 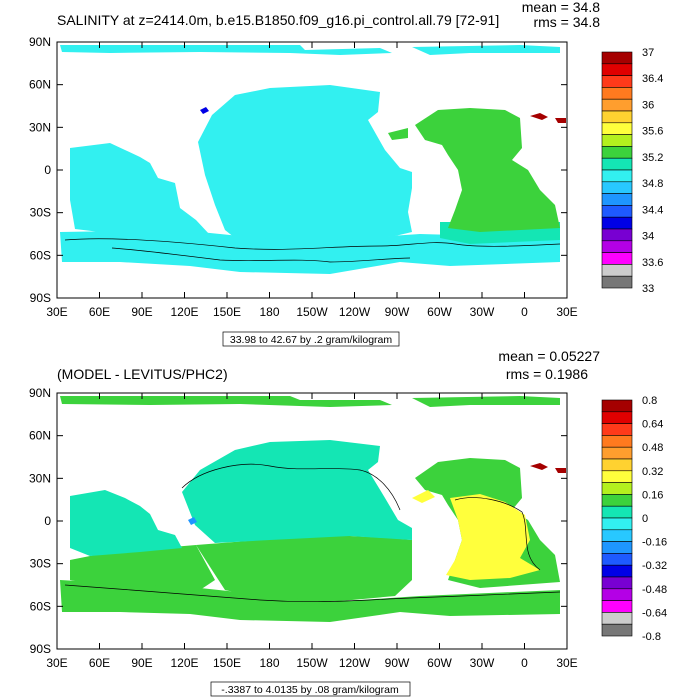 I want to click on panel1-southern-ocean, so click(x=310, y=252).